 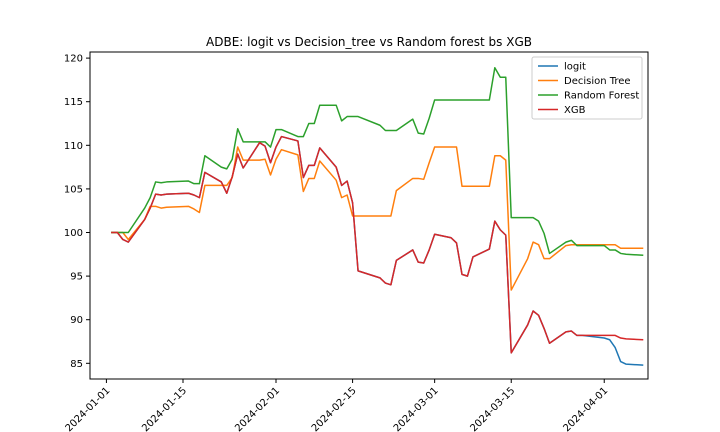 What do you see at coordinates (73, 102) in the screenshot?
I see `y-tick-label: 115` at bounding box center [73, 102].